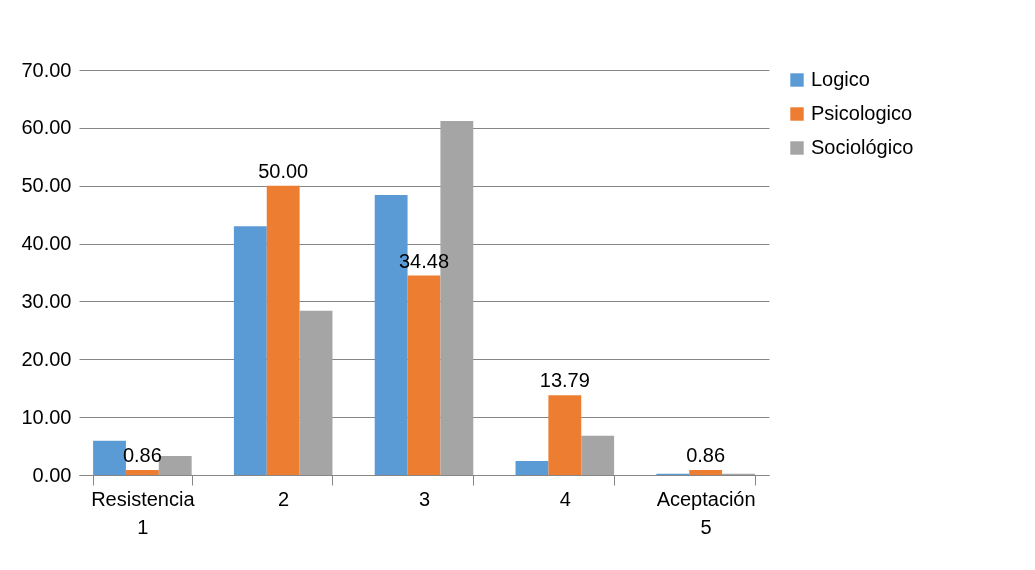  I want to click on data-label: 50.00, so click(283, 170).